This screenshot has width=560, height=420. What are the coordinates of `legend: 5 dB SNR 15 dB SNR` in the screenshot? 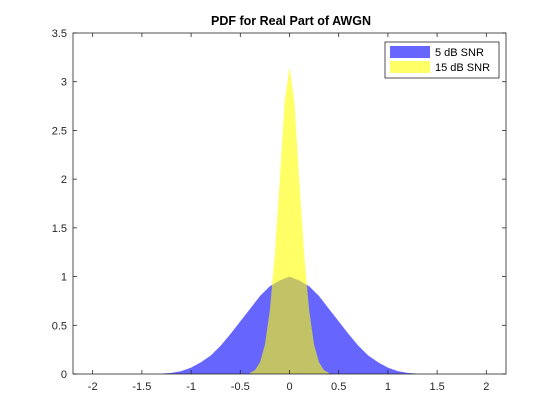 It's located at (442, 60).